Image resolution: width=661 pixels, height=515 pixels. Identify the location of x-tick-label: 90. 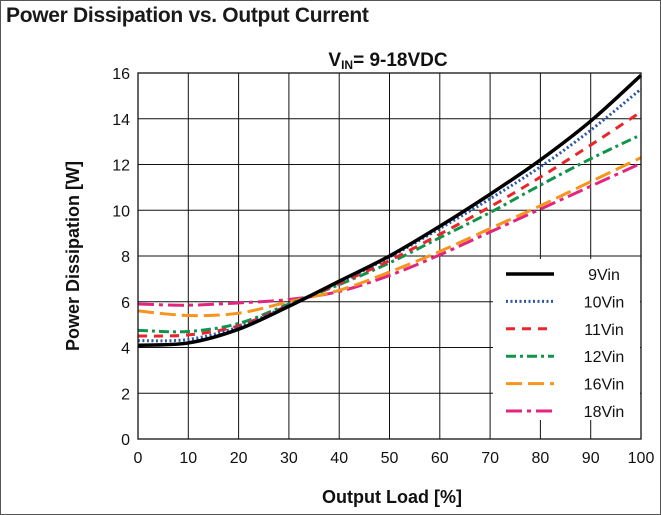
(591, 458).